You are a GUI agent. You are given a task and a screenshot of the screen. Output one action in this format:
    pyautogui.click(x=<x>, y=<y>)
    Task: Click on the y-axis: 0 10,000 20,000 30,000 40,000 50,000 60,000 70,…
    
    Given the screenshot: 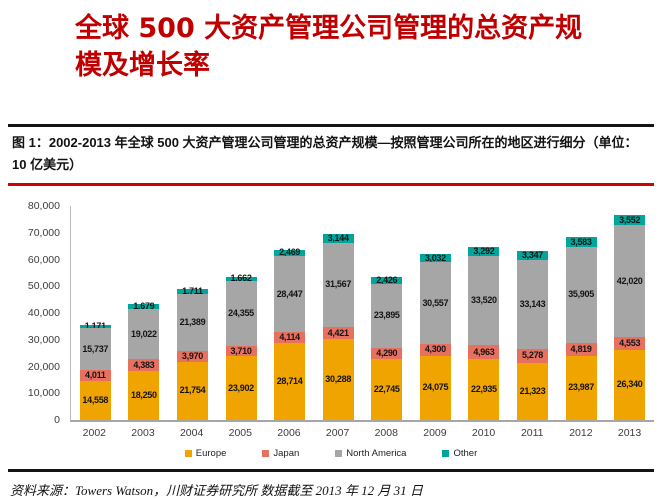 What is the action you would take?
    pyautogui.click(x=39, y=313)
    